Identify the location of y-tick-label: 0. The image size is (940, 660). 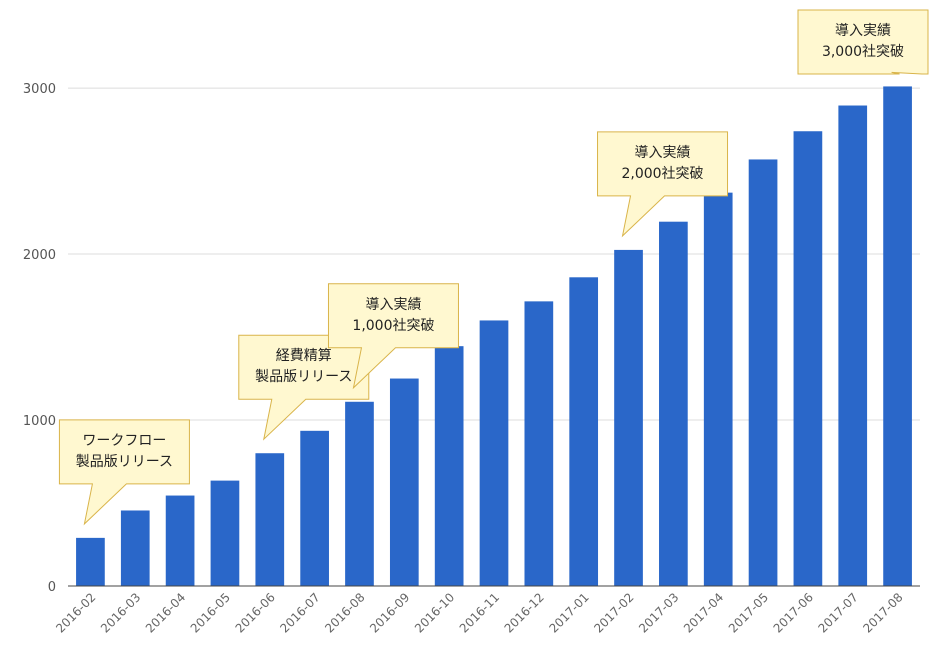
(52, 587).